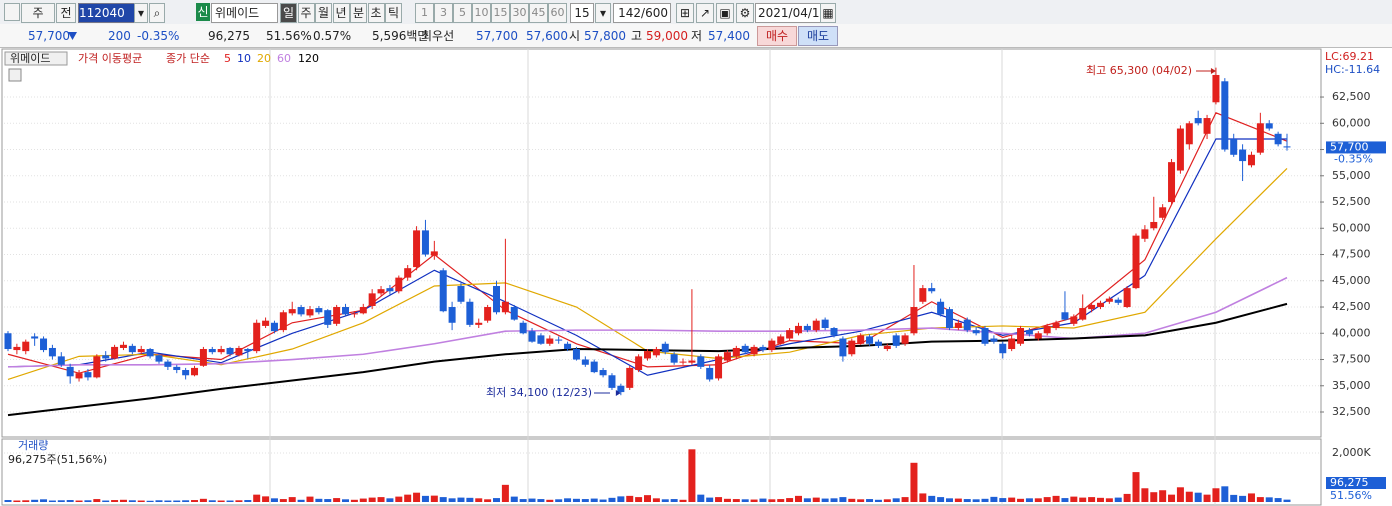 The width and height of the screenshot is (1392, 506). I want to click on save-icon: ▣, so click(725, 13).